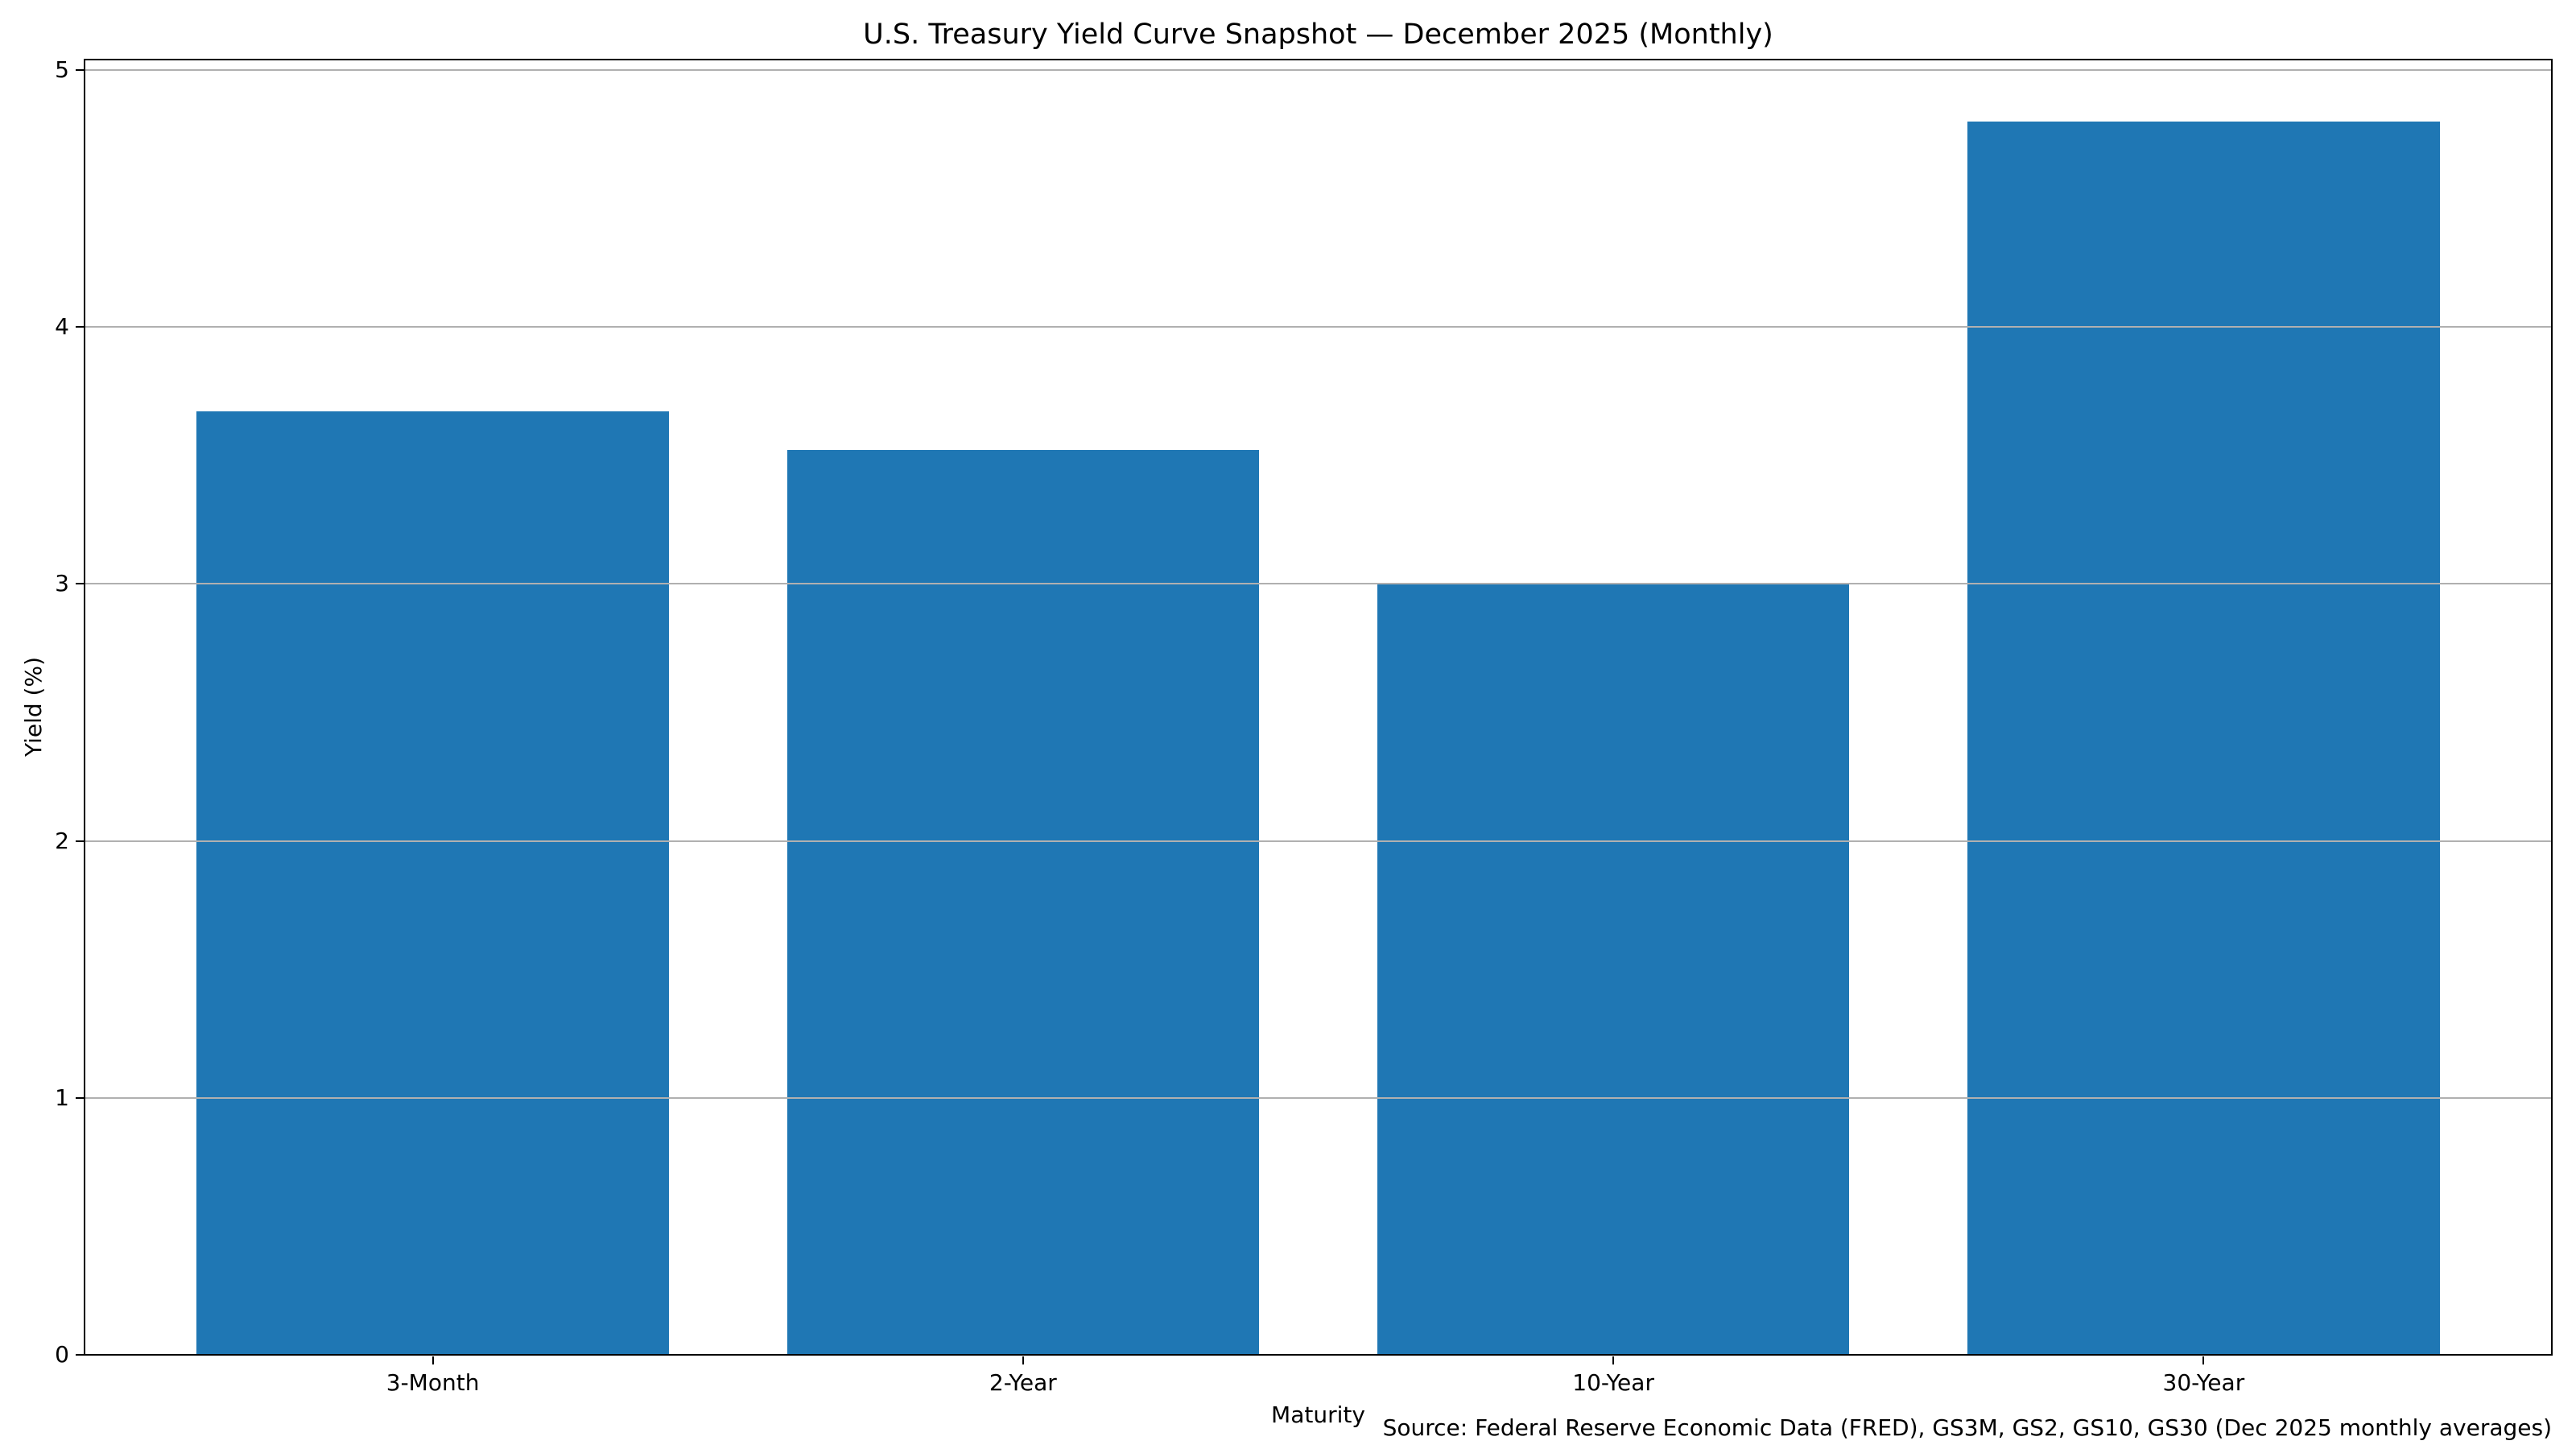 The height and width of the screenshot is (1449, 2576). I want to click on bar-2-year, so click(1023, 902).